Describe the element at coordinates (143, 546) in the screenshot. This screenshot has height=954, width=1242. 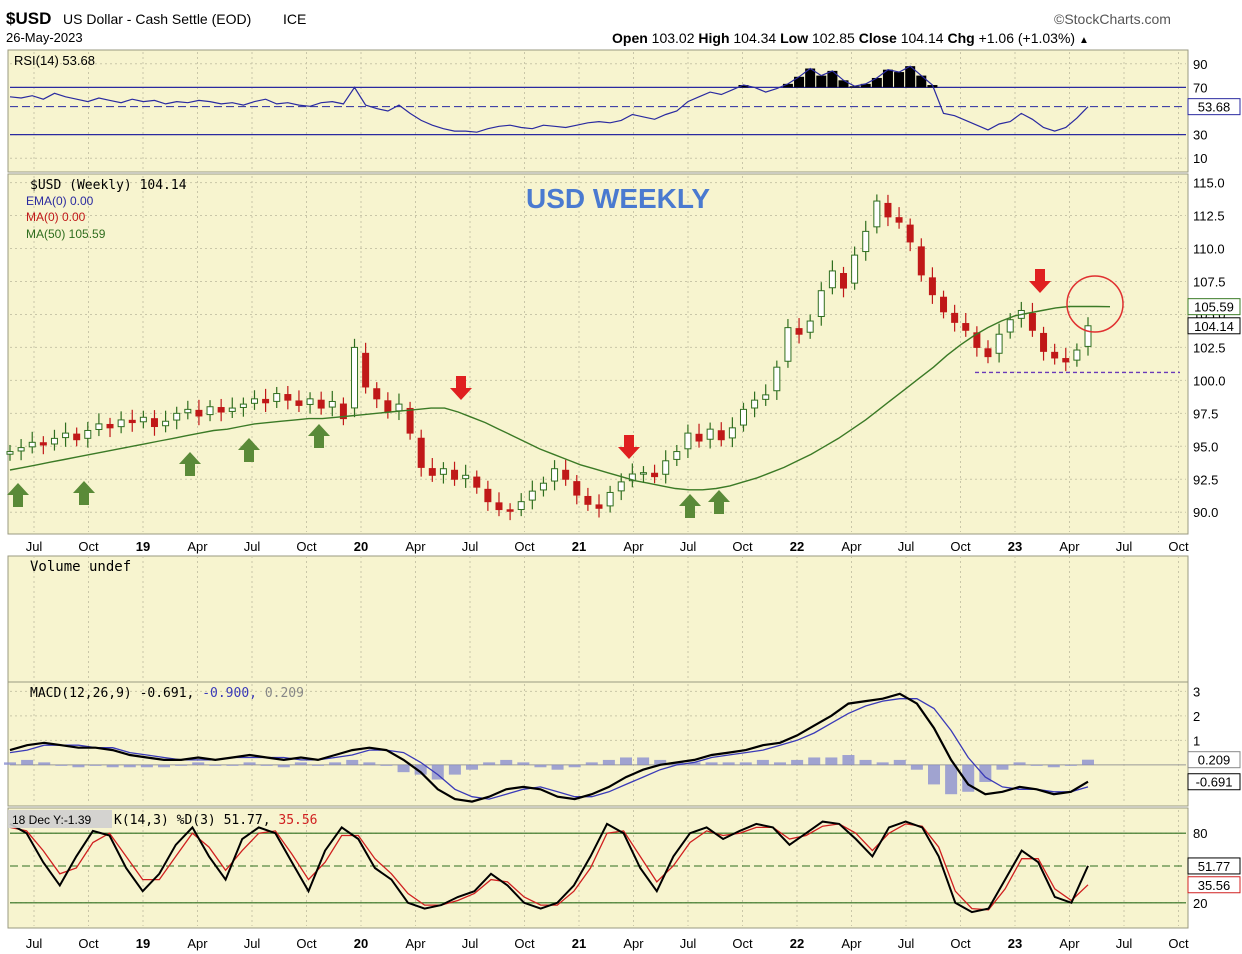
I see `x-tick-label: 19` at that location.